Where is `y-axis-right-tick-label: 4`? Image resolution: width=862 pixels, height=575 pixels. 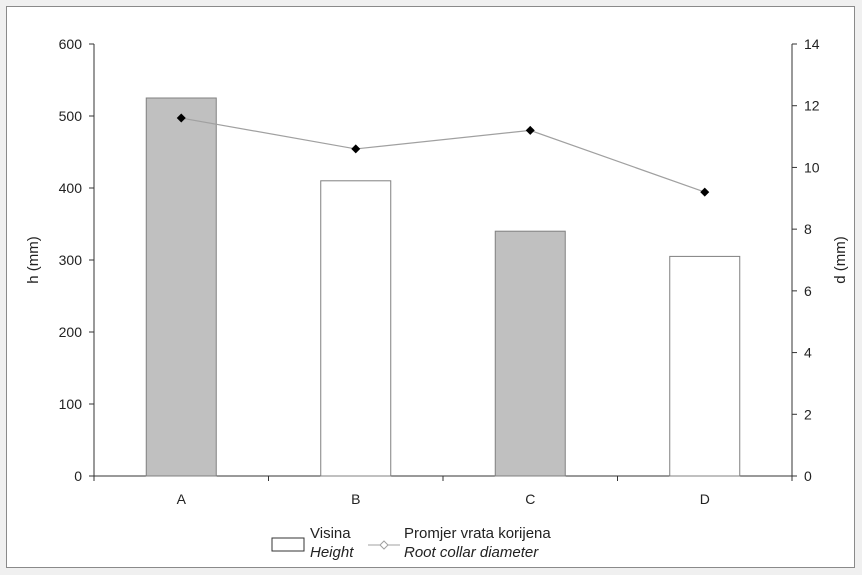
y-axis-right-tick-label: 4 is located at coordinates (808, 353).